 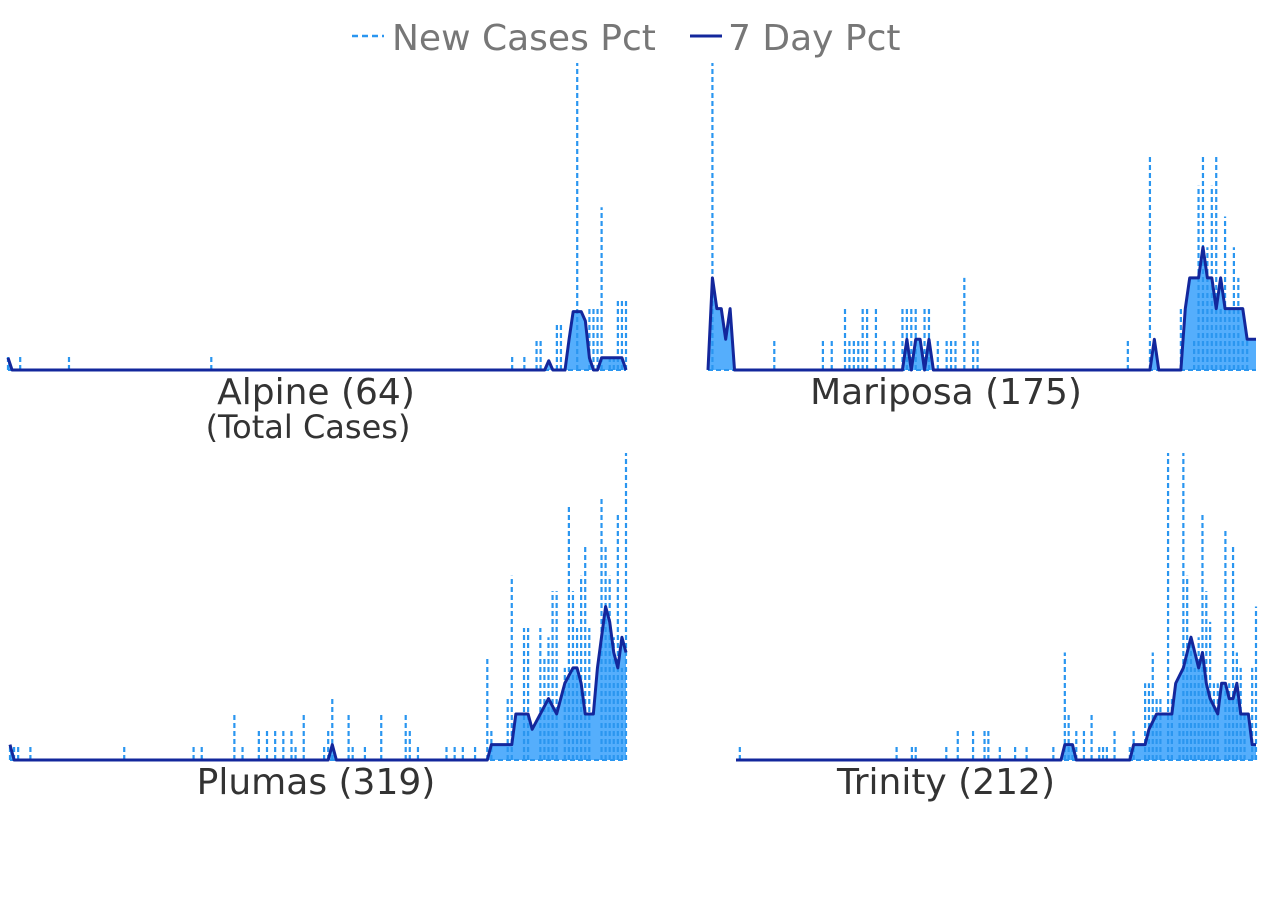 I want to click on panel-mariposa-title: Mariposa (175), so click(x=946, y=392).